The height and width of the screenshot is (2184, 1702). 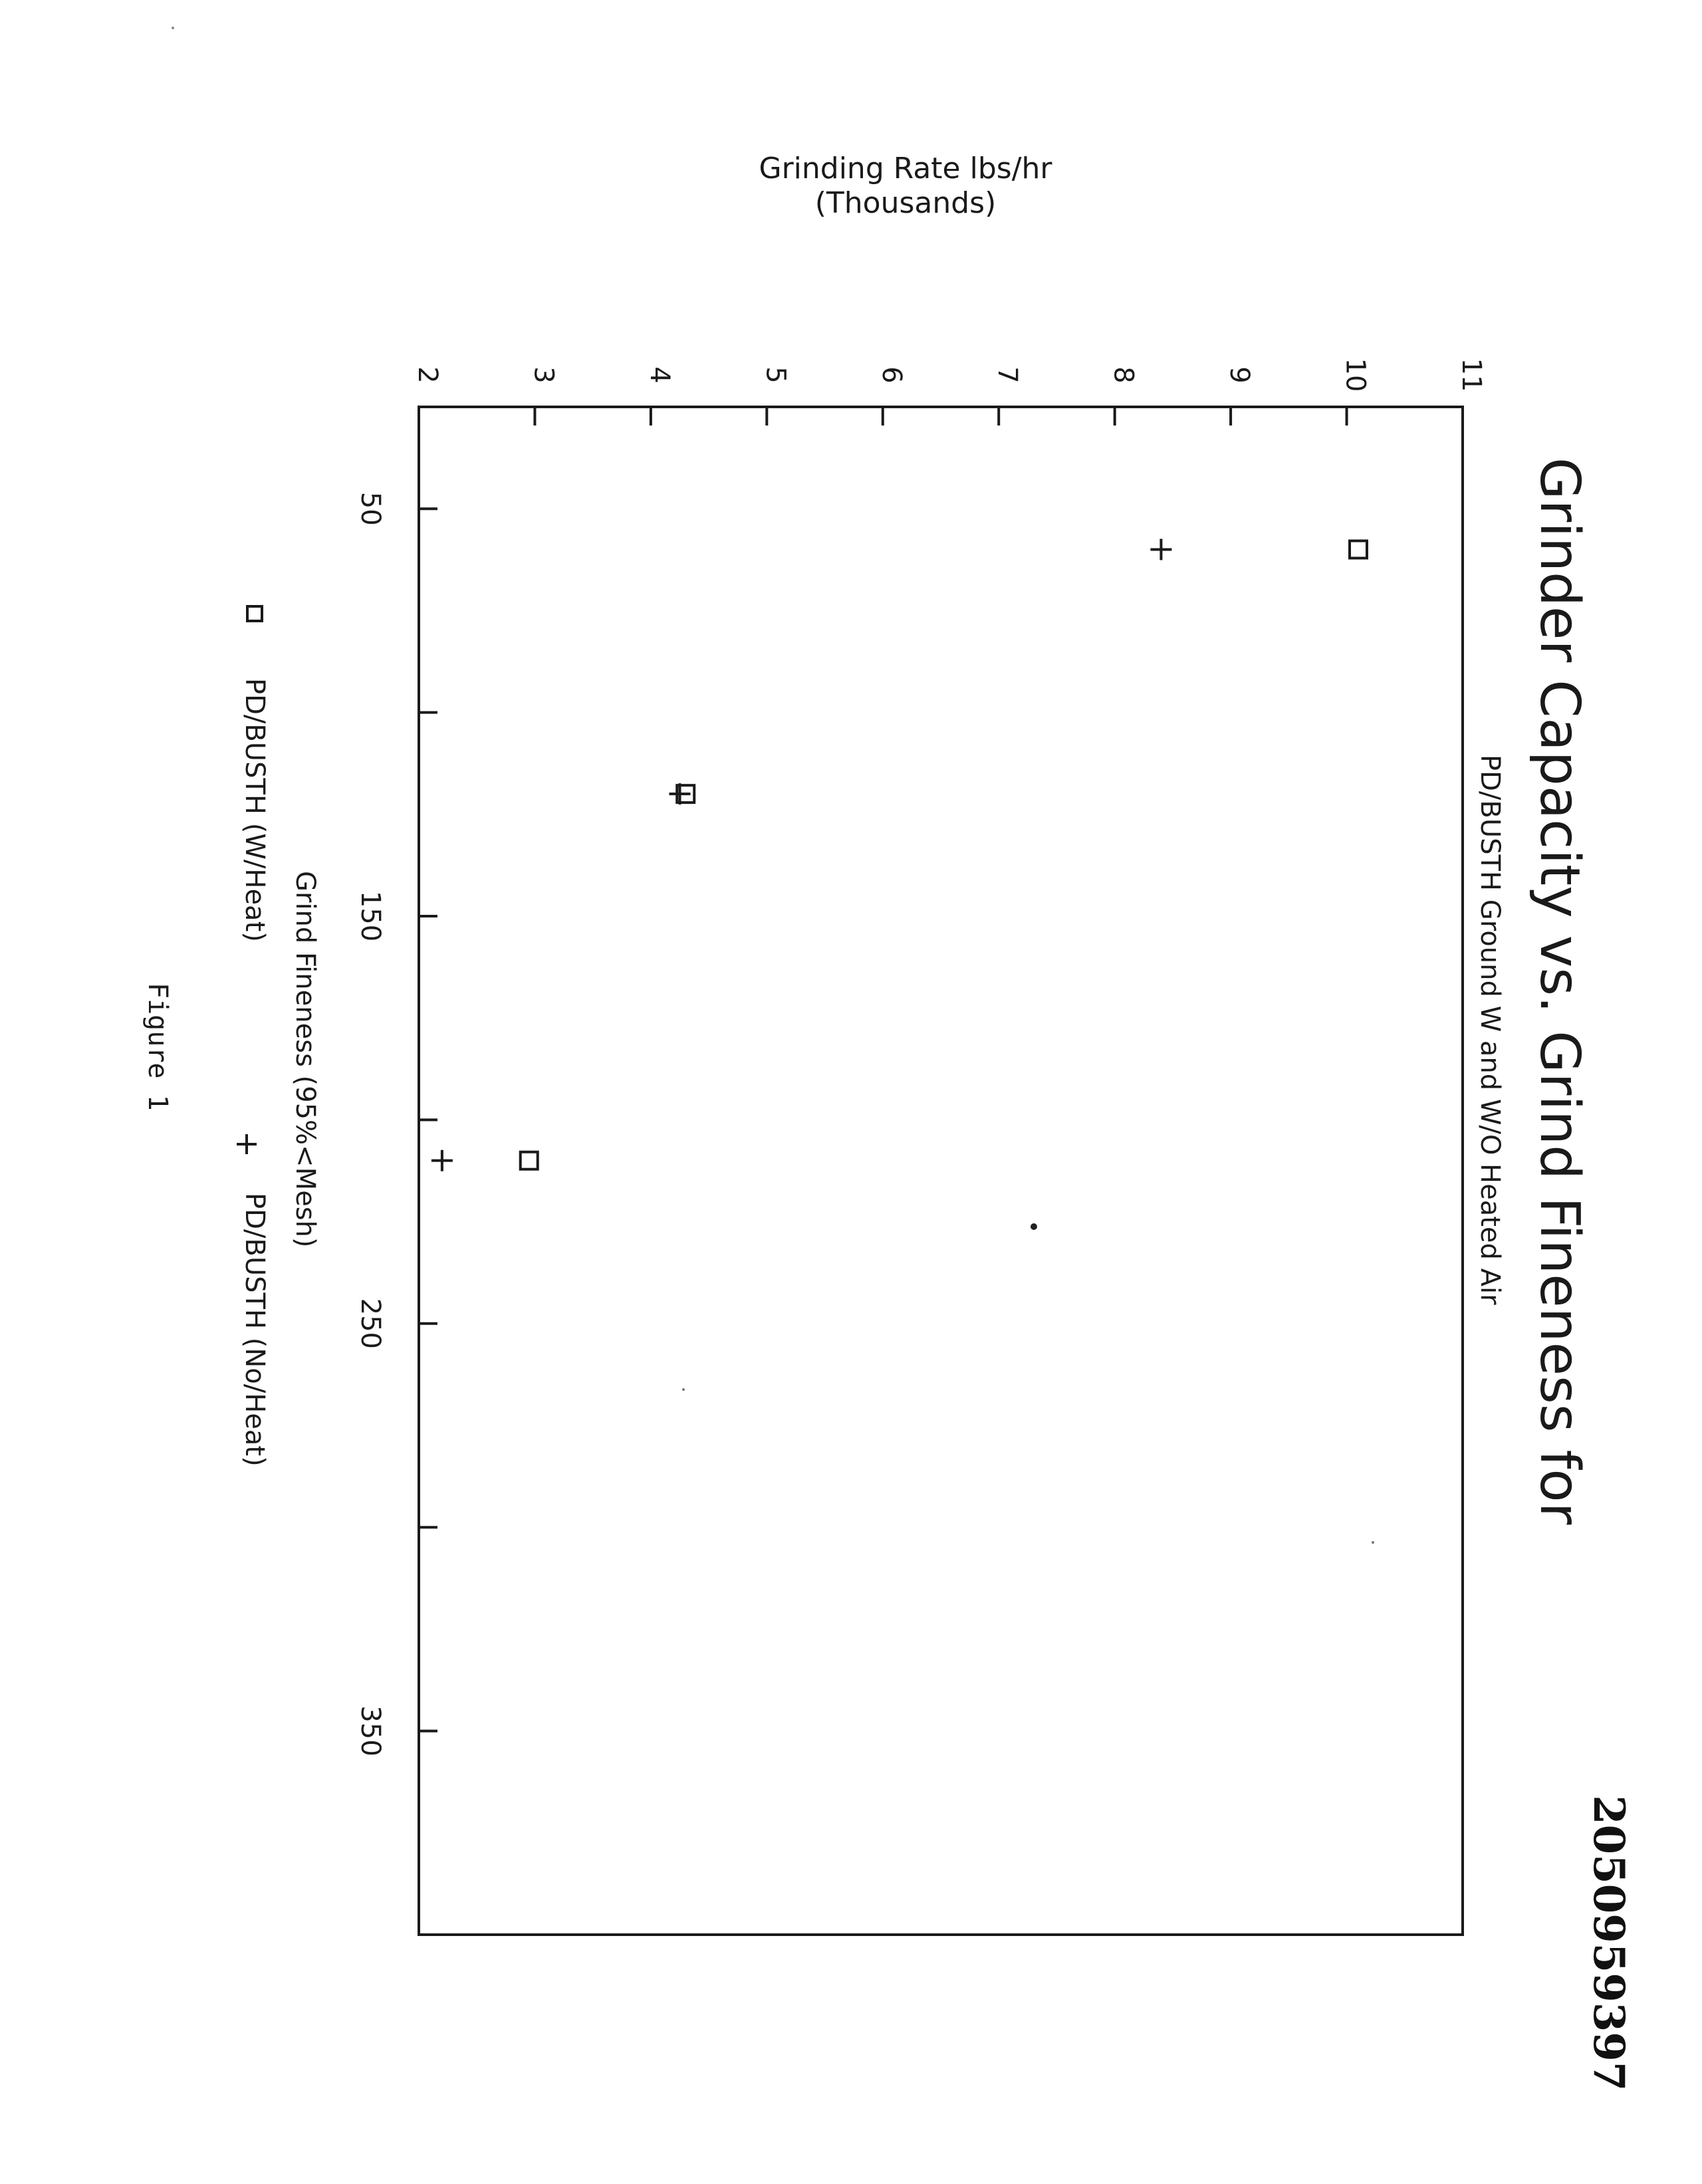 I want to click on chart-title: Grinder Capacity vs. Grind Fineness for, so click(x=1559, y=991).